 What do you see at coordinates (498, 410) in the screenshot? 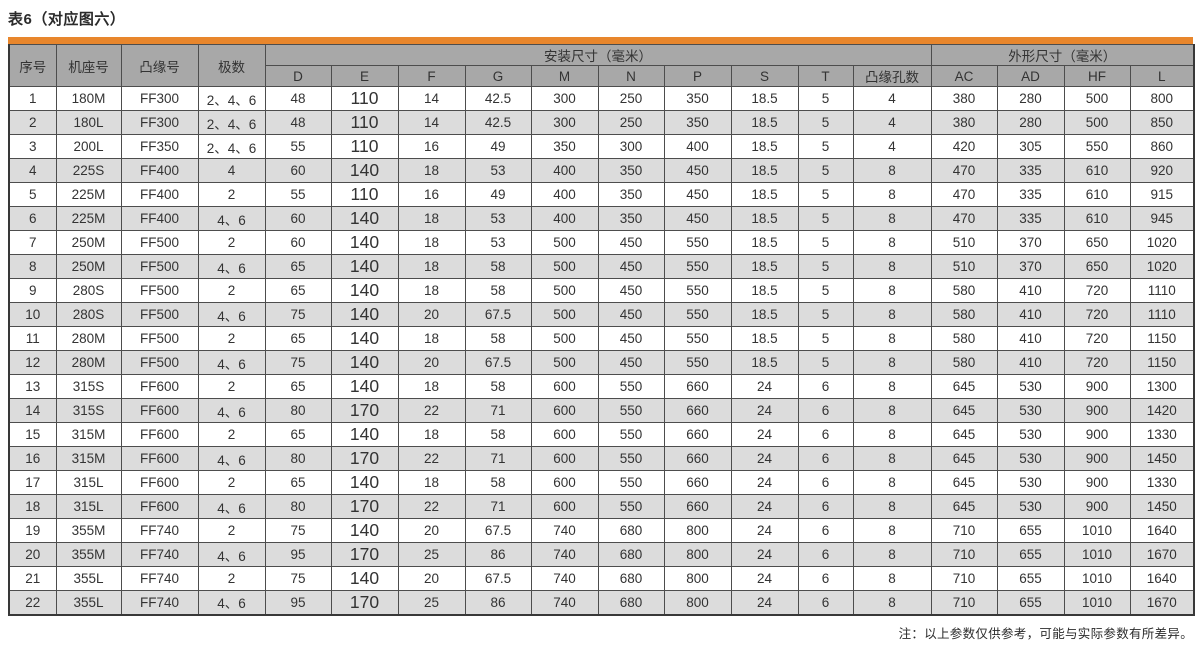
I see `table-cell: 71` at bounding box center [498, 410].